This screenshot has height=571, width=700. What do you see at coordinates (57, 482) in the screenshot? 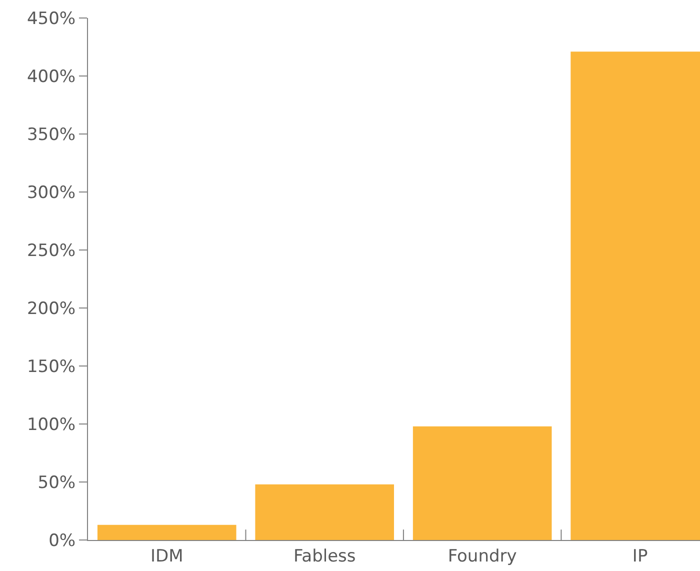
I see `y-tick-label: 50%` at bounding box center [57, 482].